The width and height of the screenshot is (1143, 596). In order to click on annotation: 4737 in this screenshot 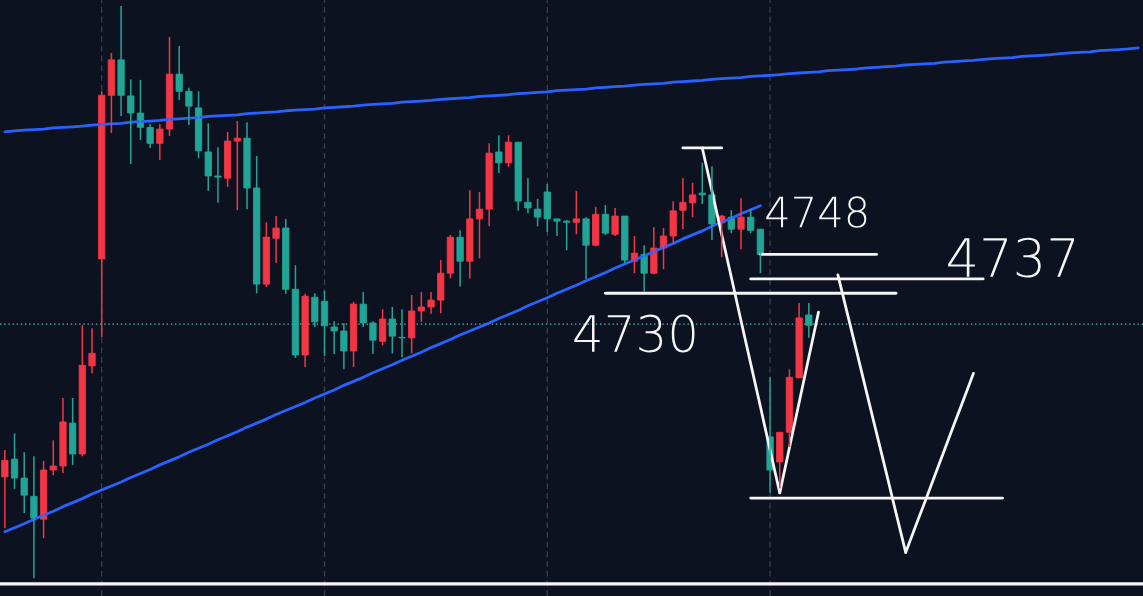, I will do `click(1011, 257)`.